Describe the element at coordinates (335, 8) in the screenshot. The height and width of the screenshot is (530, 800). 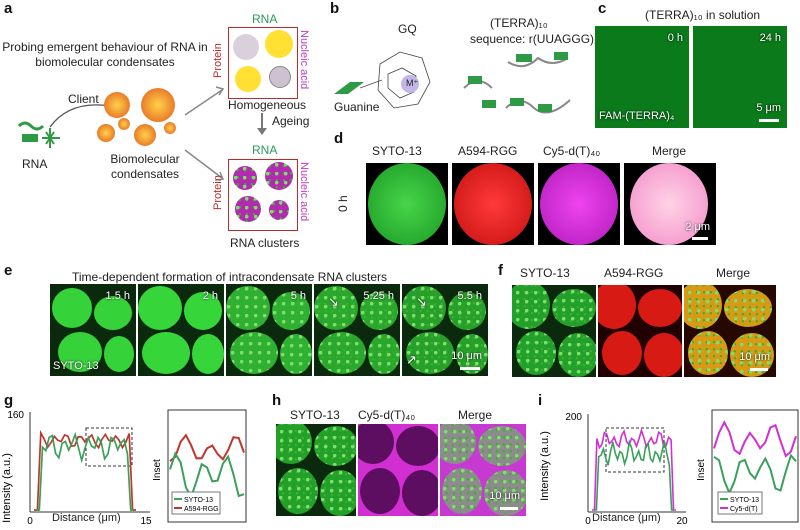
I see `panel-b-letter: b` at that location.